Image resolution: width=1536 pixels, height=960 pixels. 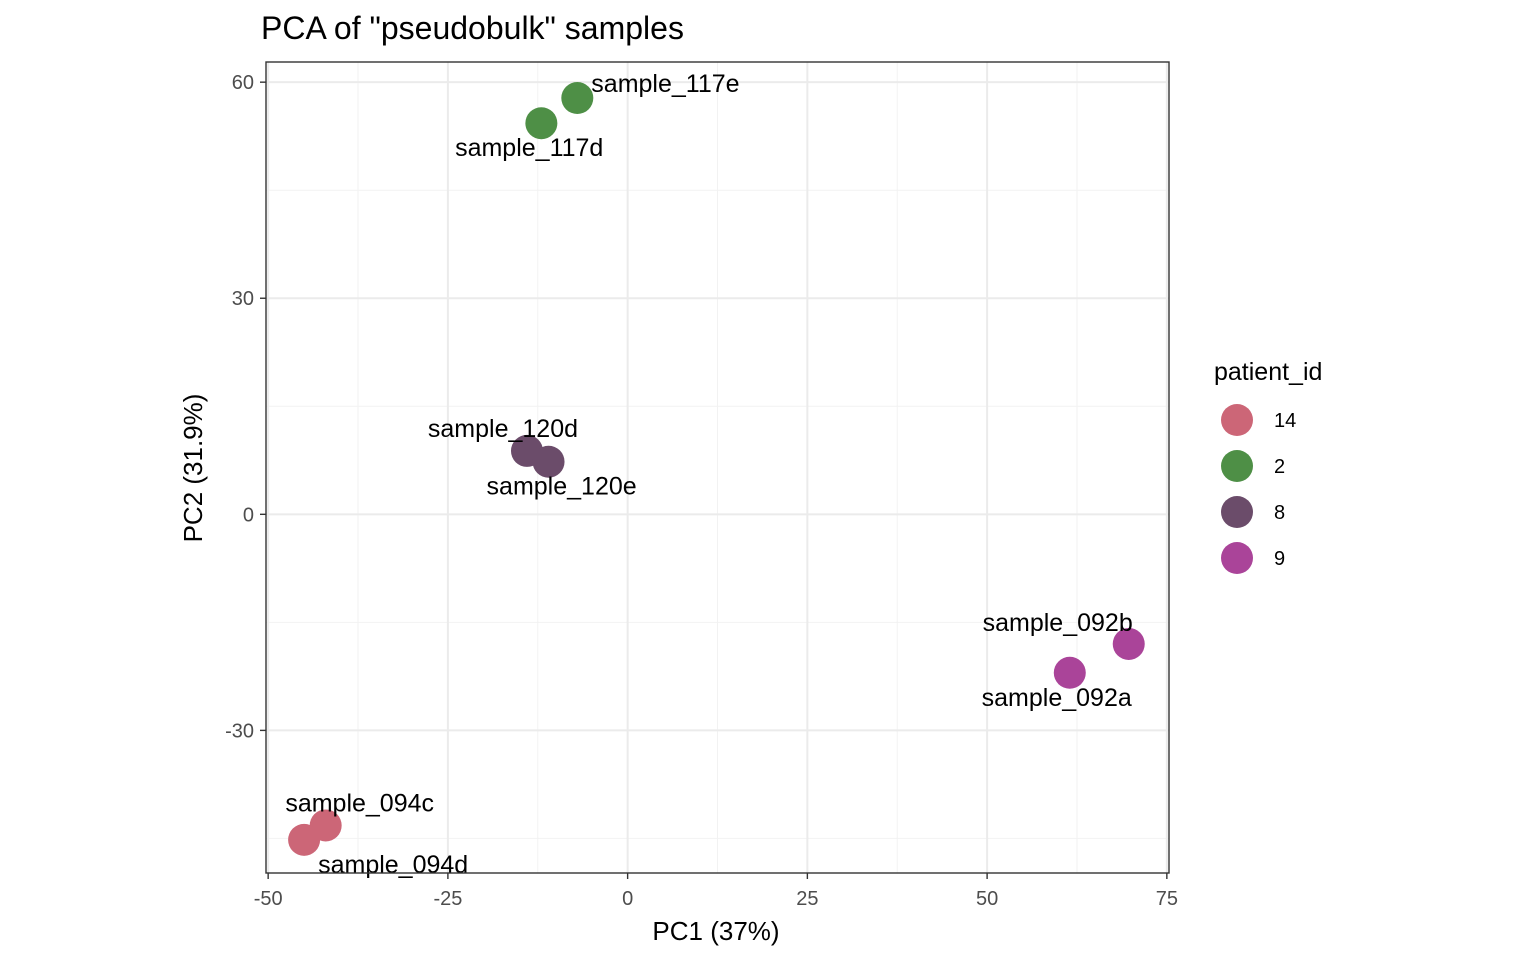 I want to click on point-label: sample_117d, so click(x=529, y=148).